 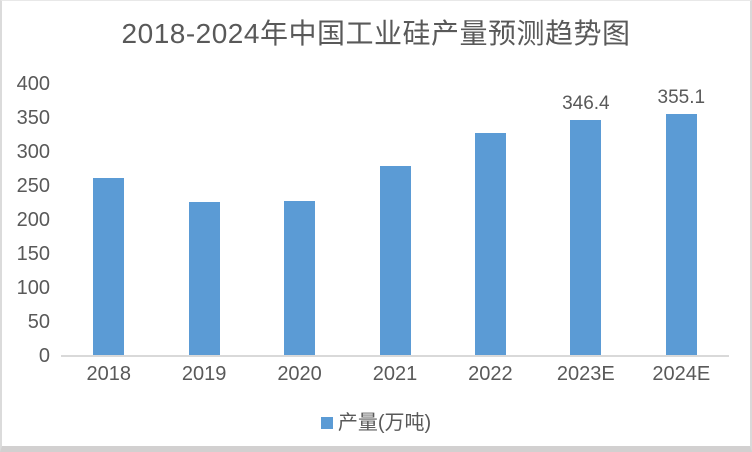 I want to click on x-axis-label-2018: 2018, so click(x=108, y=374).